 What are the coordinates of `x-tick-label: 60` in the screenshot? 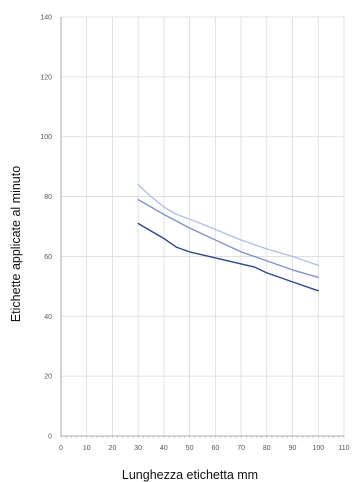 It's located at (215, 448).